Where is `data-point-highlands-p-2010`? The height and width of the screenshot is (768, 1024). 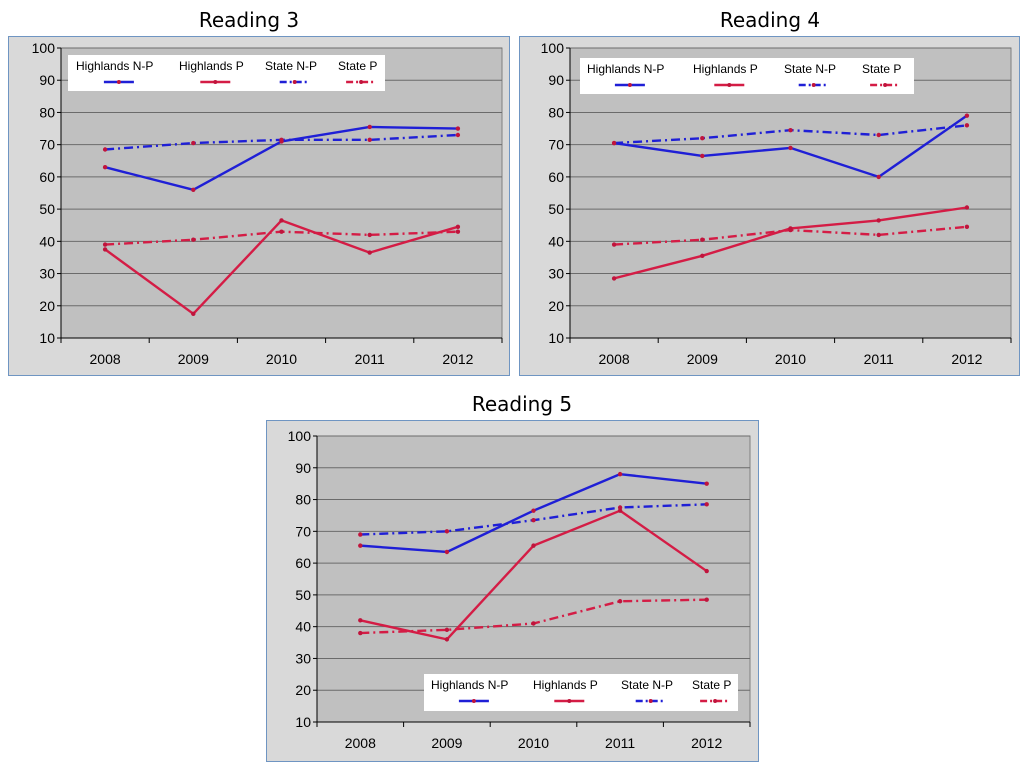 data-point-highlands-p-2010 is located at coordinates (533, 545).